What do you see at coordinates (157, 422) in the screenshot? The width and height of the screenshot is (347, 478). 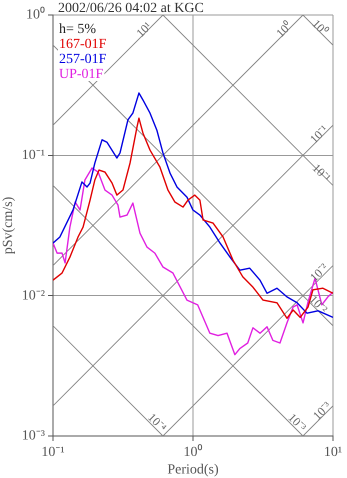 I see `annotation: 10⁻⁴` at bounding box center [157, 422].